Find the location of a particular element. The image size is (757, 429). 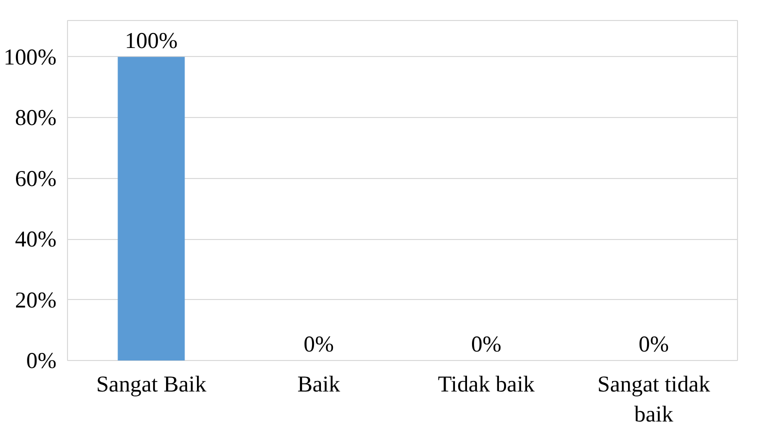

x-tick-label: Tidak baik is located at coordinates (487, 384).